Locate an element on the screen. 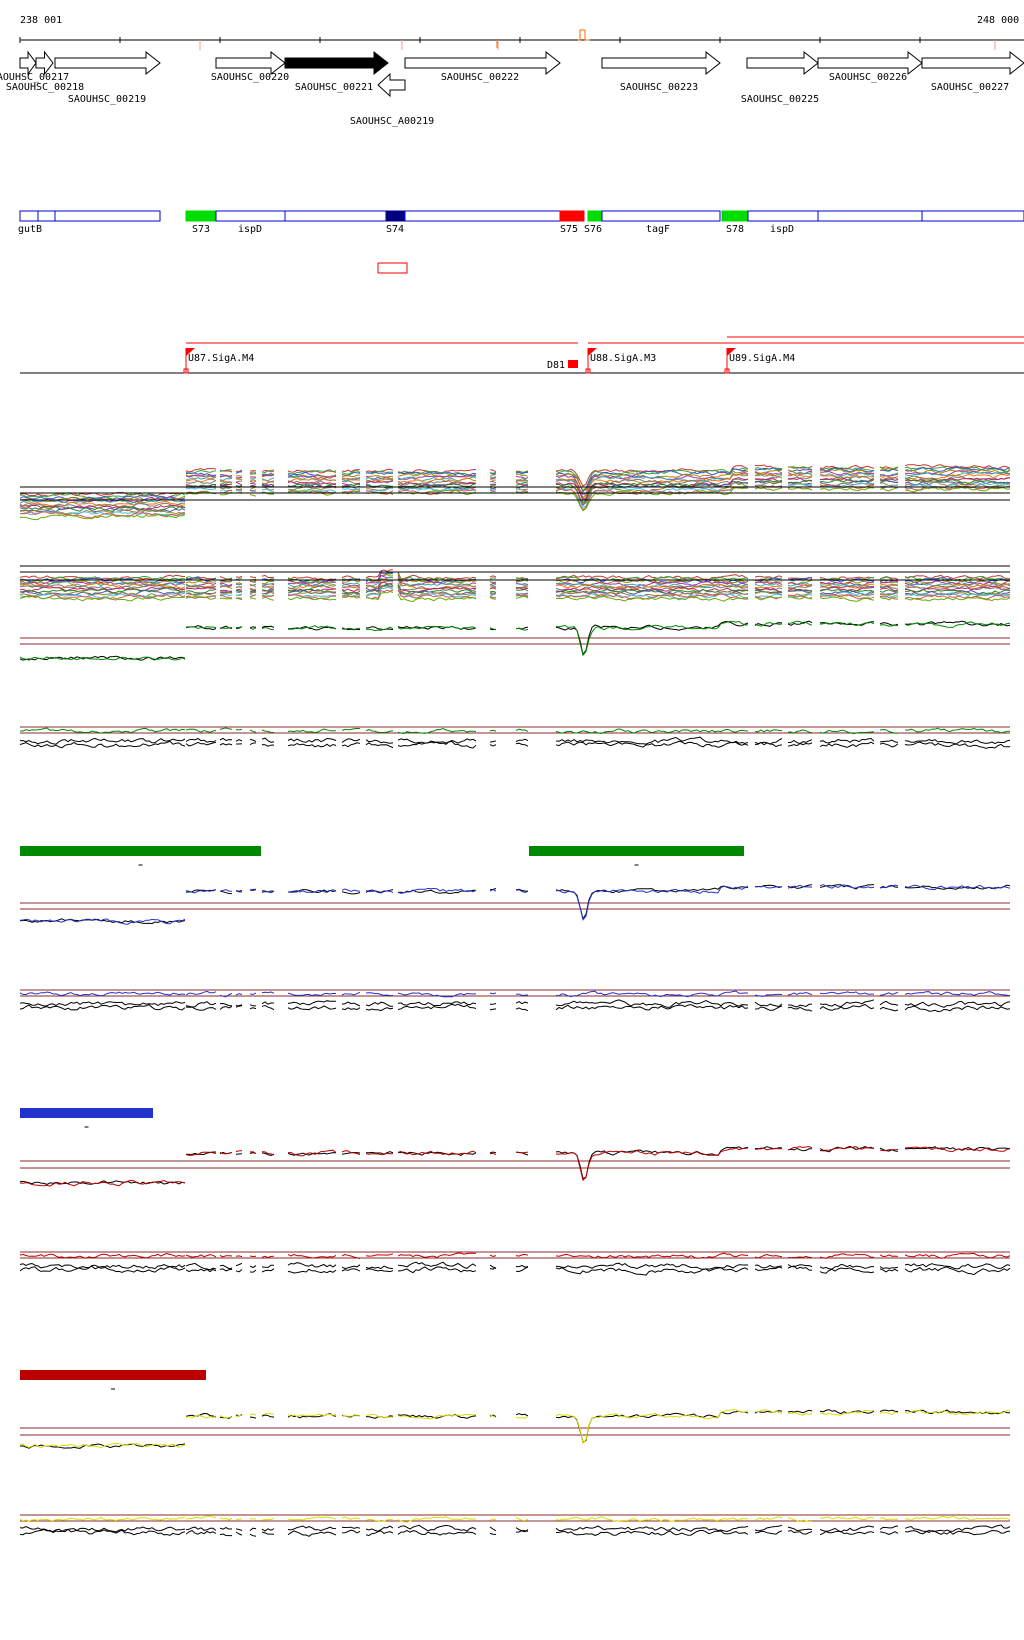 The image size is (1024, 1640). gene-label: SAOUHSC_00227 is located at coordinates (970, 87).